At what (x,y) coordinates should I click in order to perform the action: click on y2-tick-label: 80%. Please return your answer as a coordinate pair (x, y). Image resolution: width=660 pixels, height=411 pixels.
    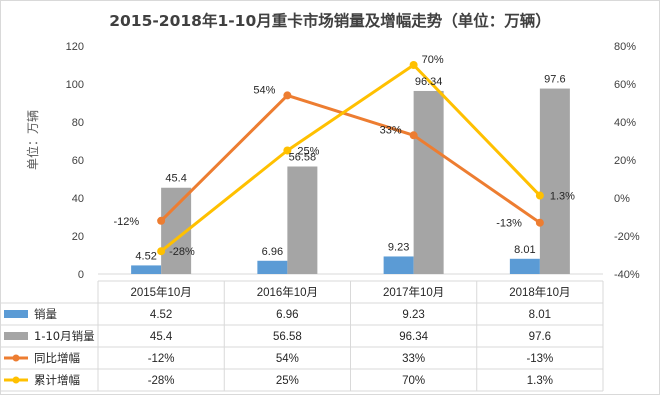
    Looking at the image, I should click on (625, 47).